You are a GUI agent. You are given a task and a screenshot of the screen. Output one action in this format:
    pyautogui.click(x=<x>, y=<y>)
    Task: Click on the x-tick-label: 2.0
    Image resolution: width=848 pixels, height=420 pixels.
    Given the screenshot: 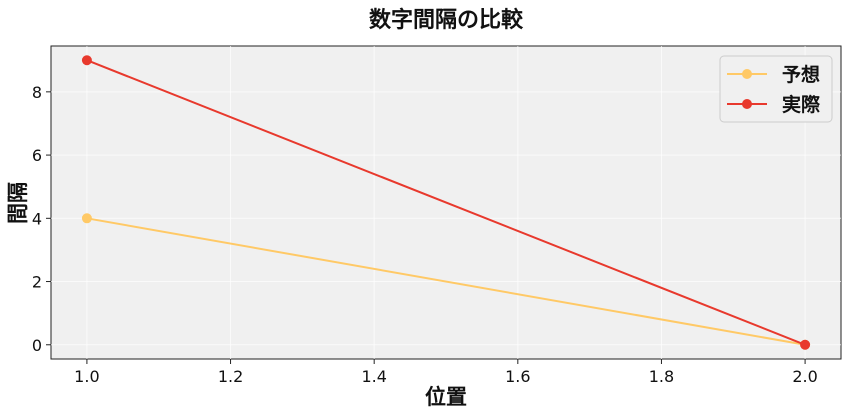 What is the action you would take?
    pyautogui.click(x=804, y=376)
    